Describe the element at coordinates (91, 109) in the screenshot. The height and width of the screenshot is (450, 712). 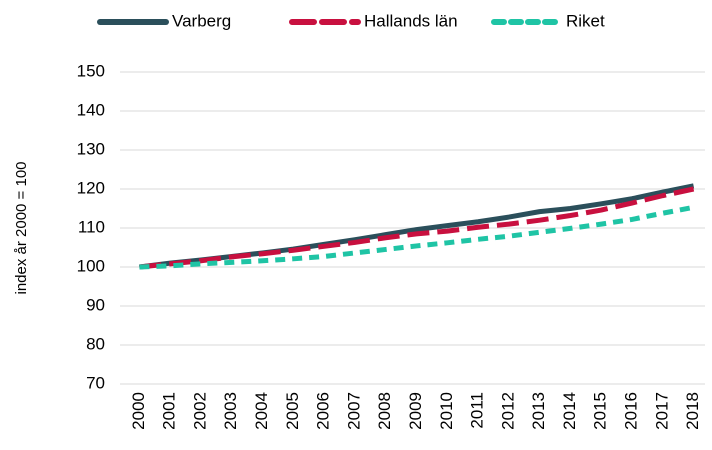
I see `y-tick-label: 140` at that location.